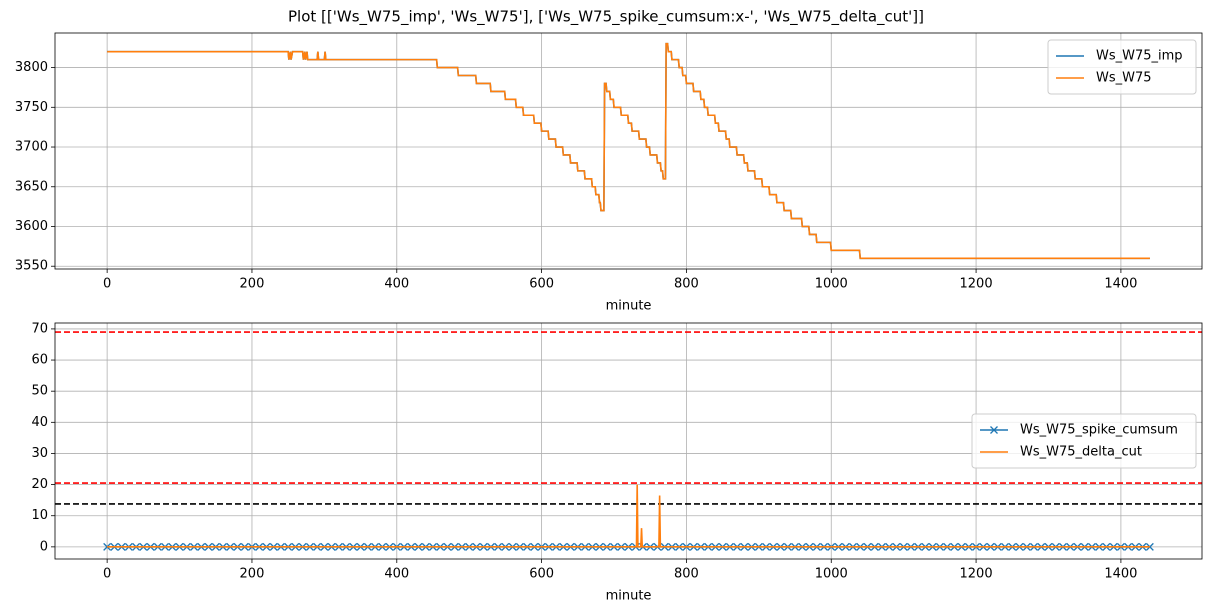  What do you see at coordinates (39, 360) in the screenshot?
I see `y-tick-label: 60` at bounding box center [39, 360].